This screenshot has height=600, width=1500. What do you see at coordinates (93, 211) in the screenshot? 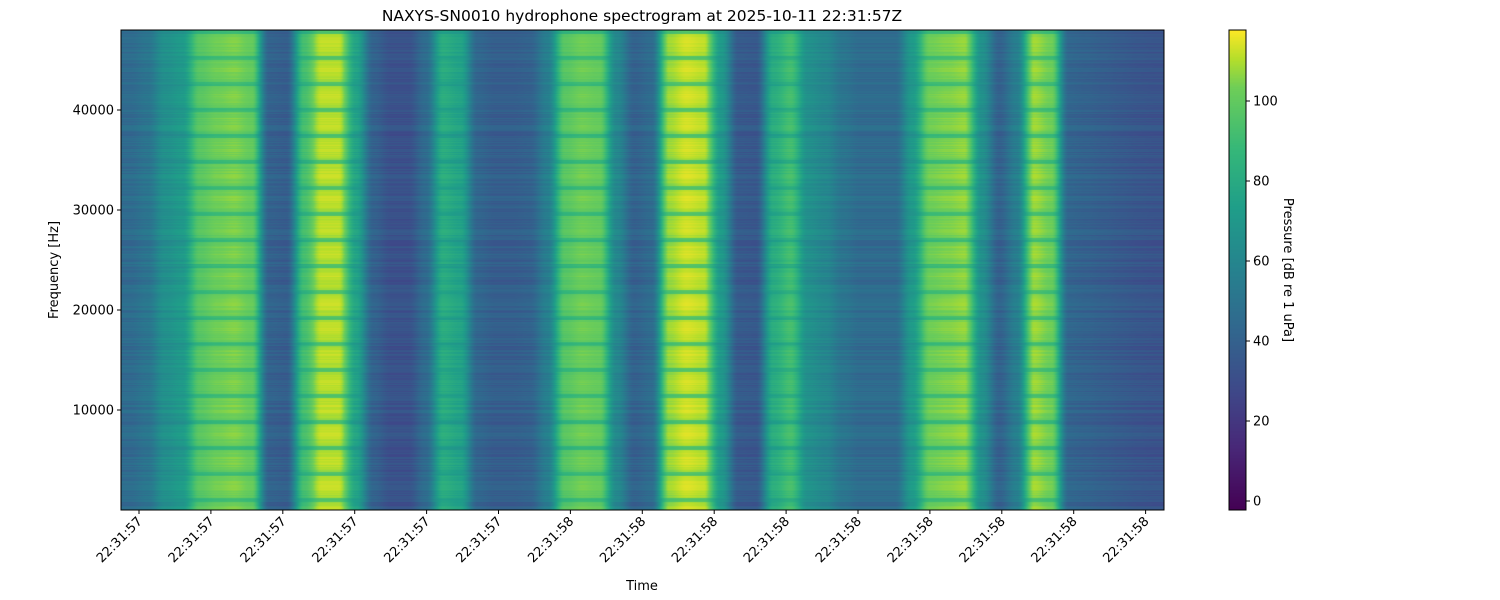
I see `y-tick-label: 30000` at bounding box center [93, 211].